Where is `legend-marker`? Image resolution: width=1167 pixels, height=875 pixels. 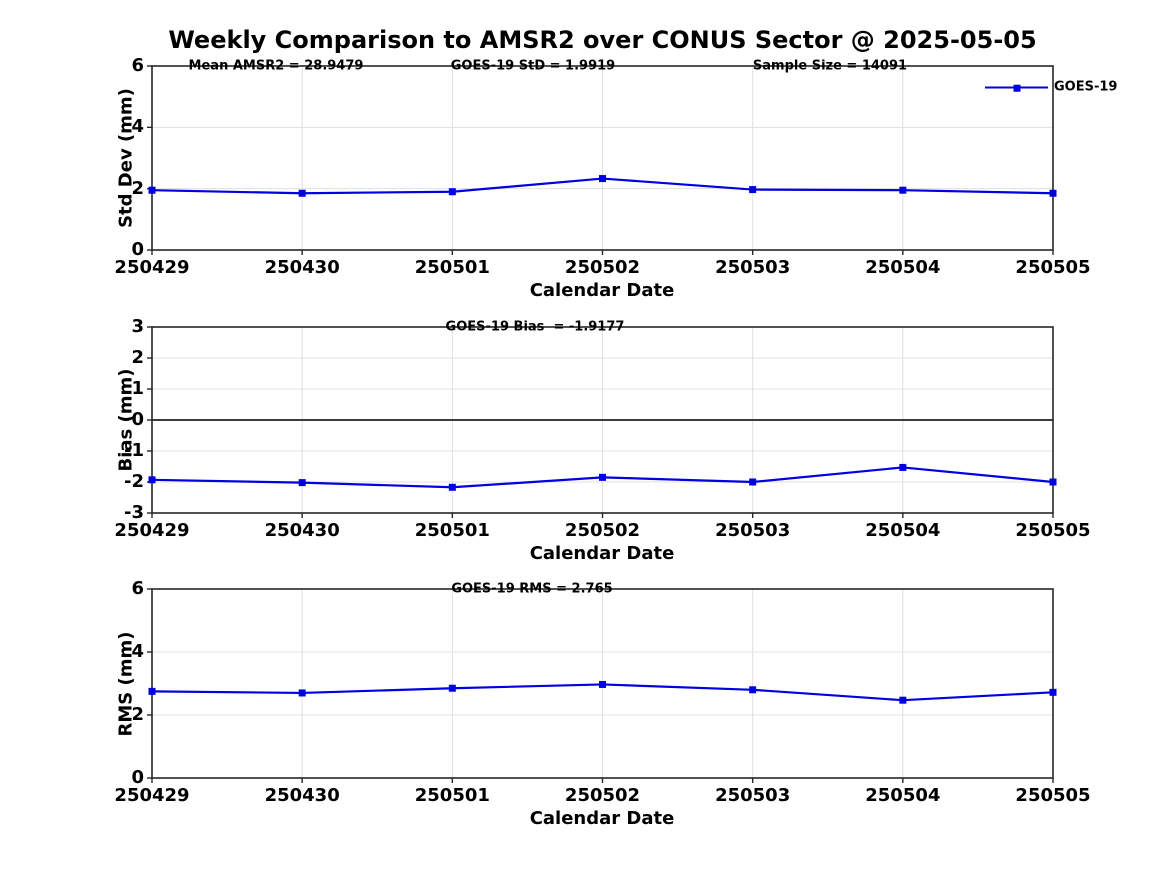
legend-marker is located at coordinates (1016, 88).